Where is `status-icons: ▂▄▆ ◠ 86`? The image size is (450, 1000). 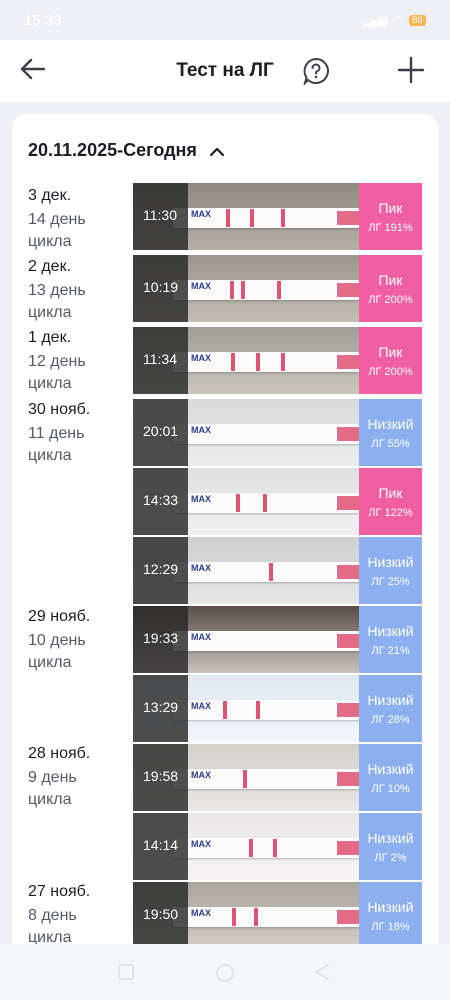
status-icons: ▂▄▆ ◠ 86 is located at coordinates (394, 20).